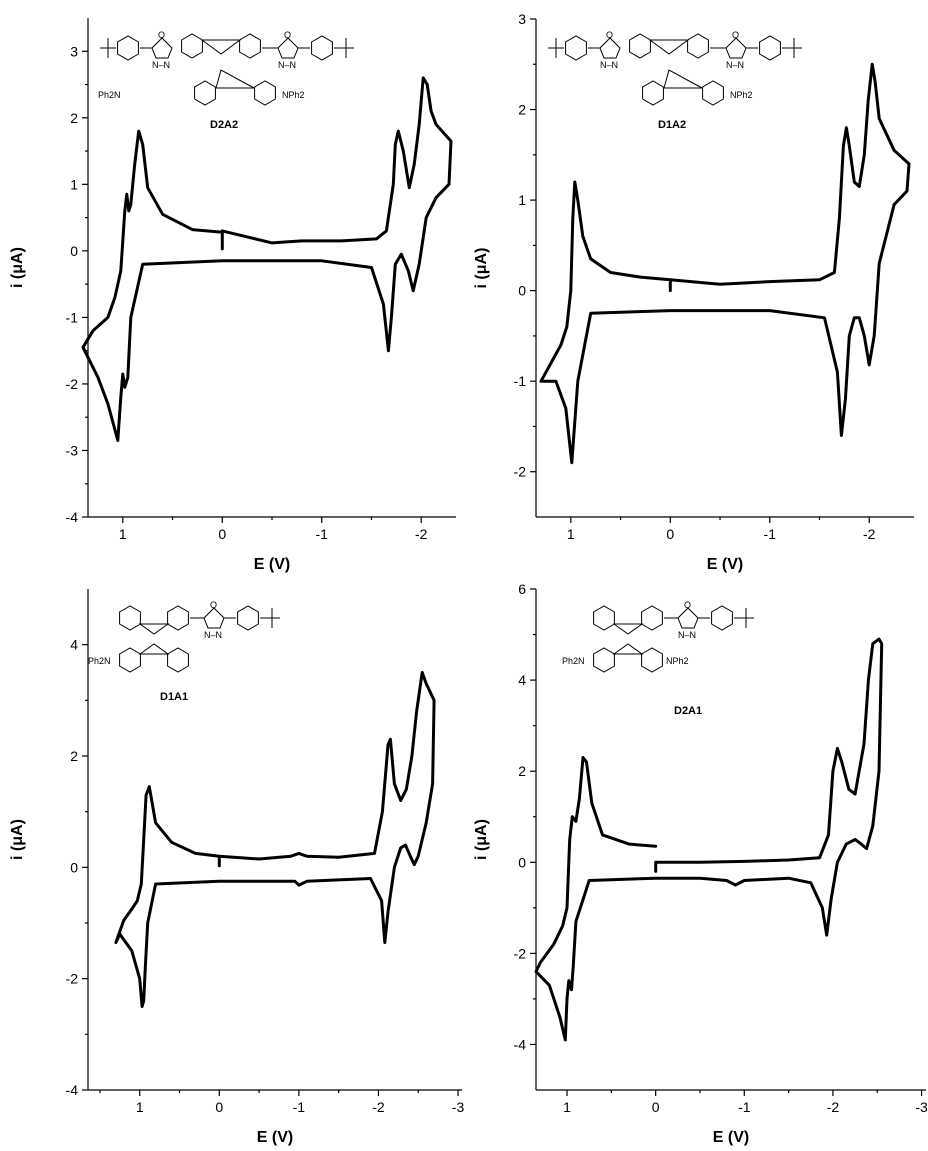  Describe the element at coordinates (688, 711) in the screenshot. I see `compound-label: D2A1` at that location.